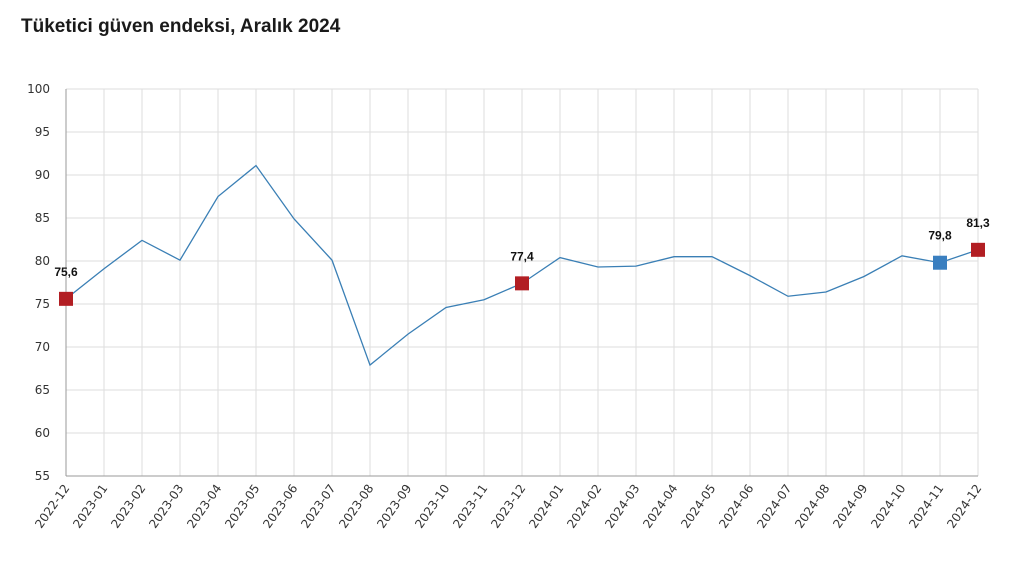 The image size is (1021, 575). What do you see at coordinates (42, 304) in the screenshot?
I see `y-tick-label: 75` at bounding box center [42, 304].